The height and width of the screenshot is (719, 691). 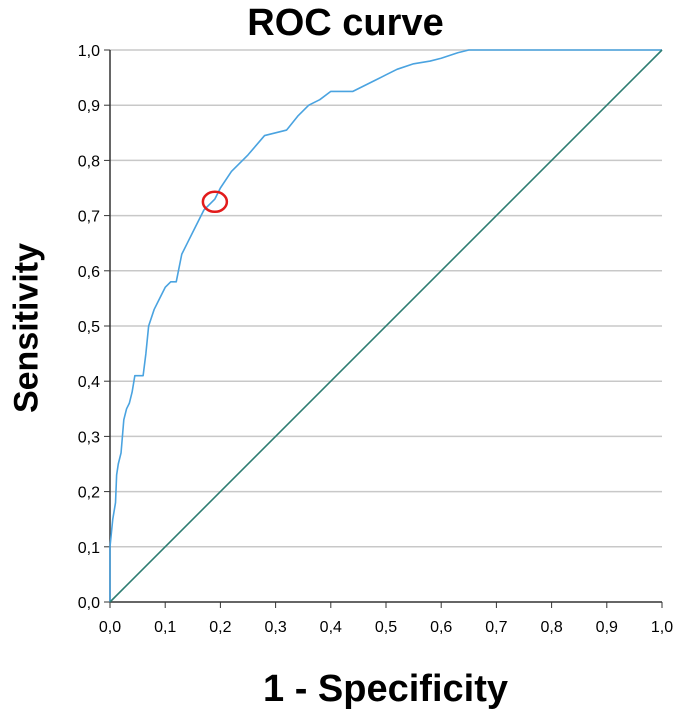 What do you see at coordinates (89, 548) in the screenshot?
I see `y-tick-label: 0,1` at bounding box center [89, 548].